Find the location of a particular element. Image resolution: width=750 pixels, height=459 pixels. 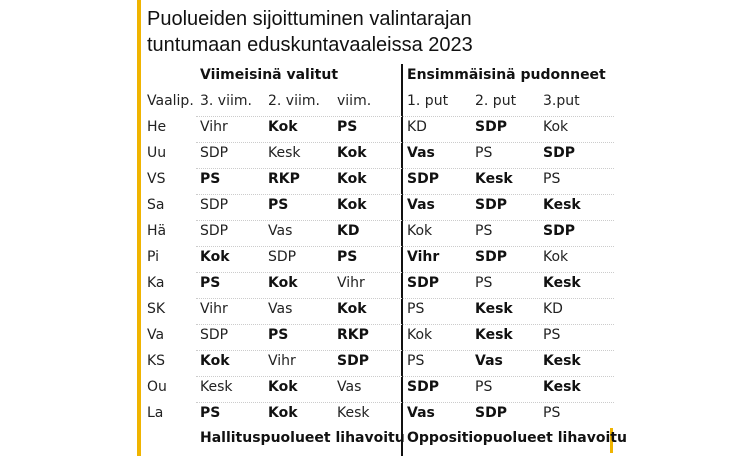

footnote: Oppositiopuolueet lihavoitu is located at coordinates (517, 438).